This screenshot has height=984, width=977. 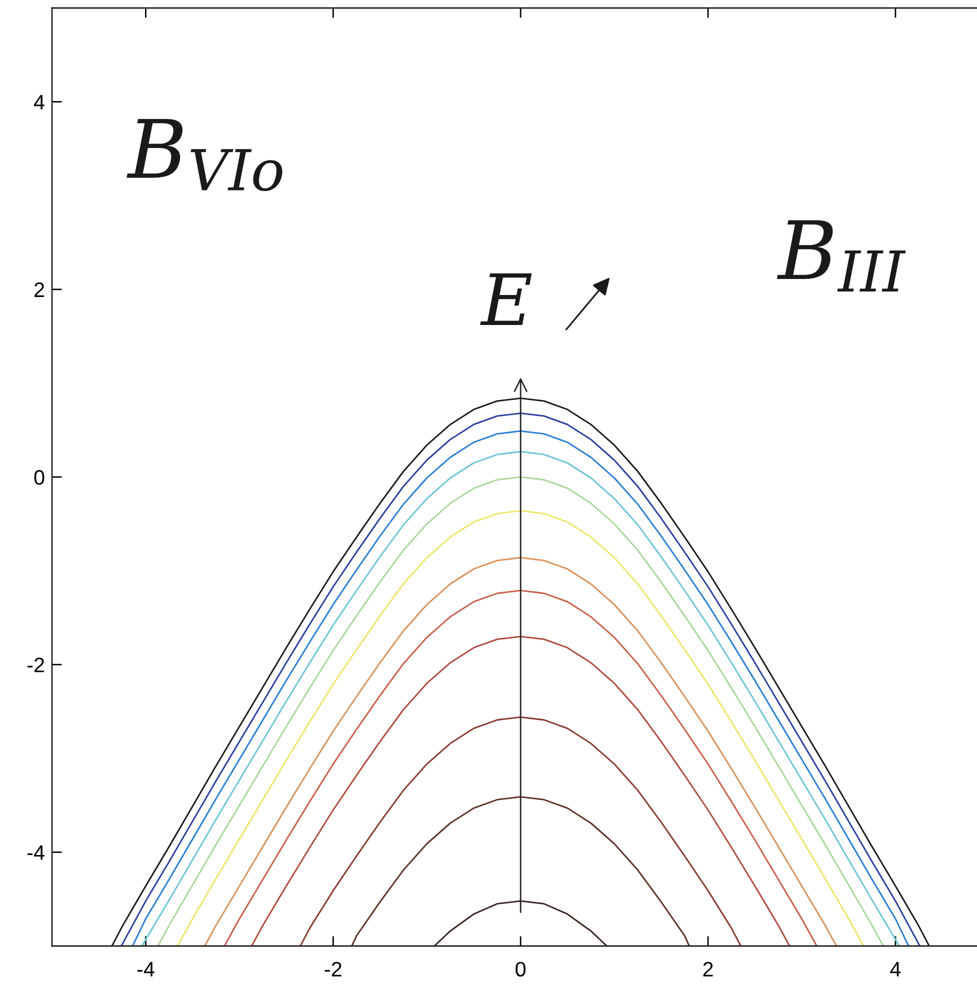 I want to click on annotation: B$_{III}$, so click(x=841, y=256).